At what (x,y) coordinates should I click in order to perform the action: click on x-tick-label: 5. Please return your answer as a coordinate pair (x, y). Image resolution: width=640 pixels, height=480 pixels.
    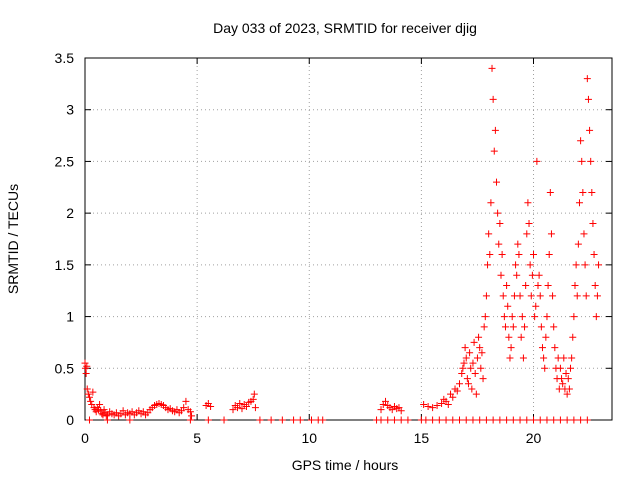
    Looking at the image, I should click on (197, 438).